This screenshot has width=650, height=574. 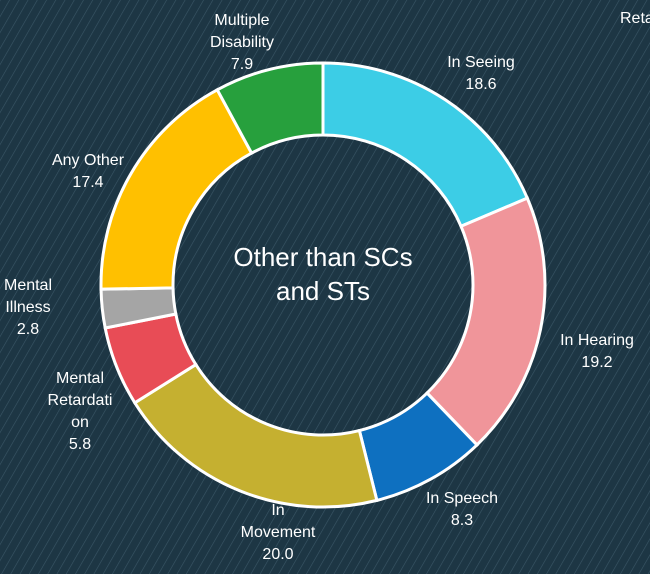 I want to click on slice-label: Mental Retardation 5.8, so click(x=80, y=412).